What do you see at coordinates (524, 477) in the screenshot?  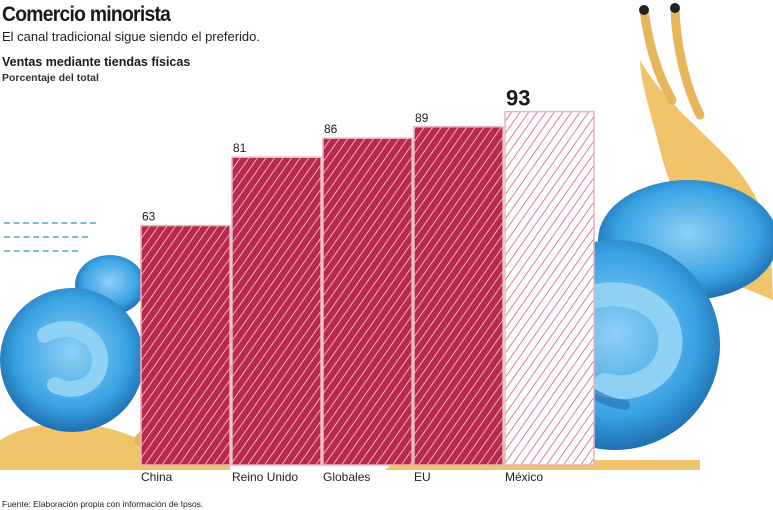 I see `category-label: México` at bounding box center [524, 477].